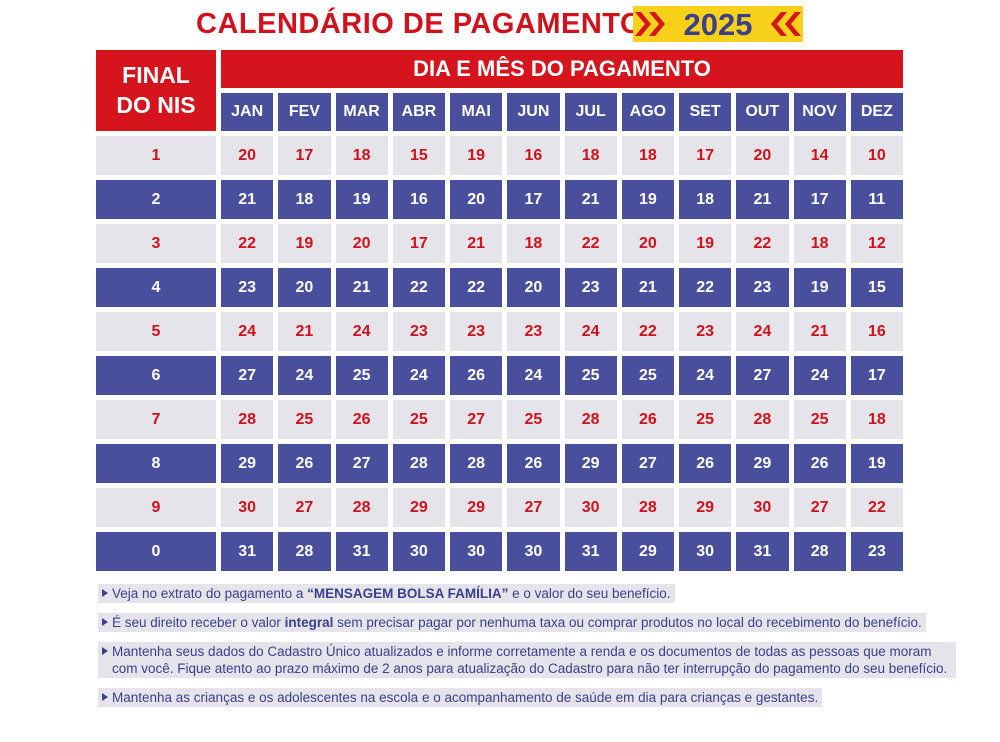  What do you see at coordinates (476, 112) in the screenshot?
I see `month-header: MAI` at bounding box center [476, 112].